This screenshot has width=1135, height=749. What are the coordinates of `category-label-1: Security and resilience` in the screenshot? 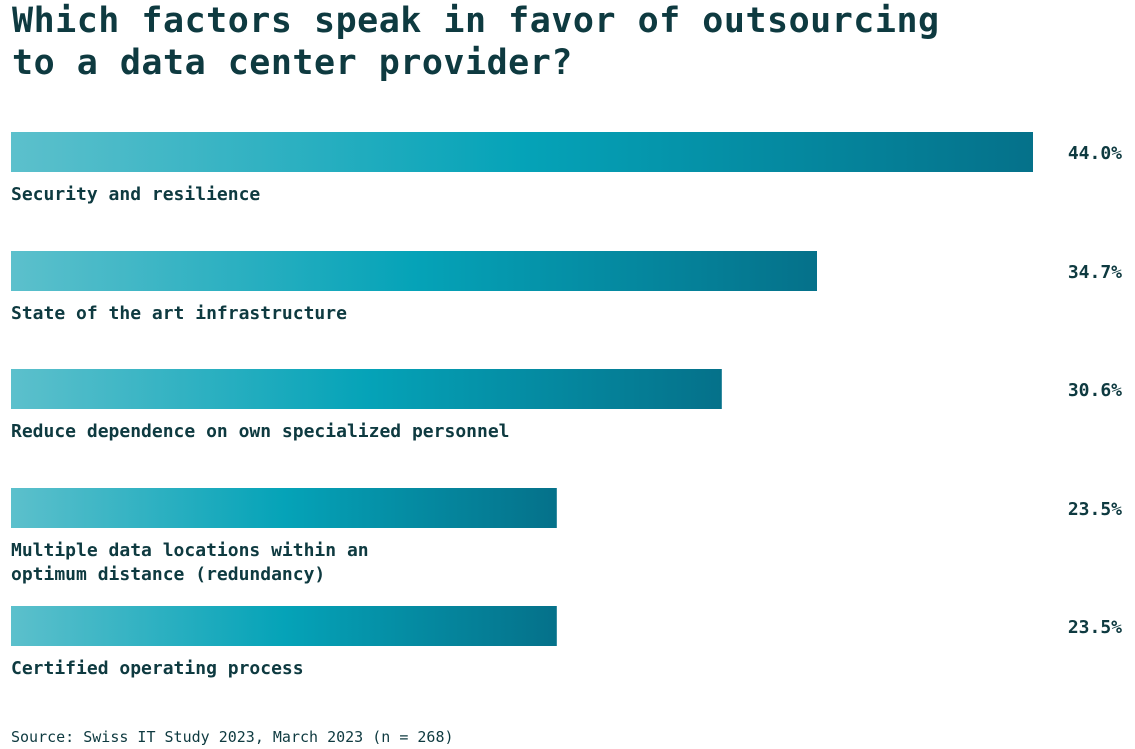 It's located at (135, 194).